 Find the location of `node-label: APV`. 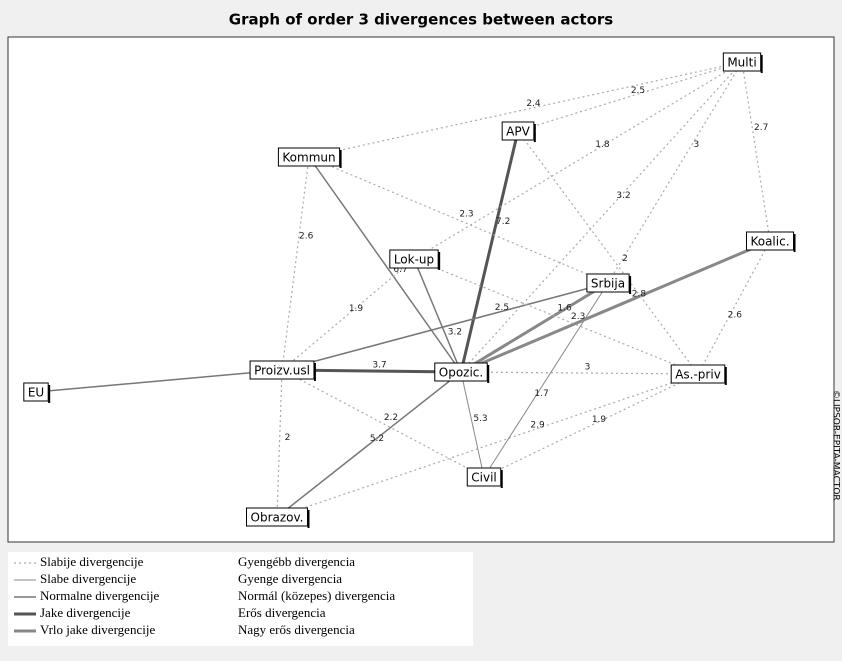

node-label: APV is located at coordinates (518, 132).